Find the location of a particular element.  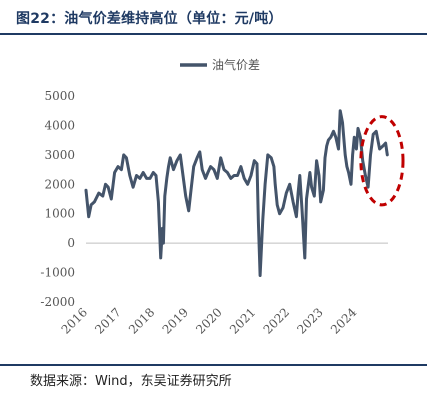

title-rule is located at coordinates (213, 34).